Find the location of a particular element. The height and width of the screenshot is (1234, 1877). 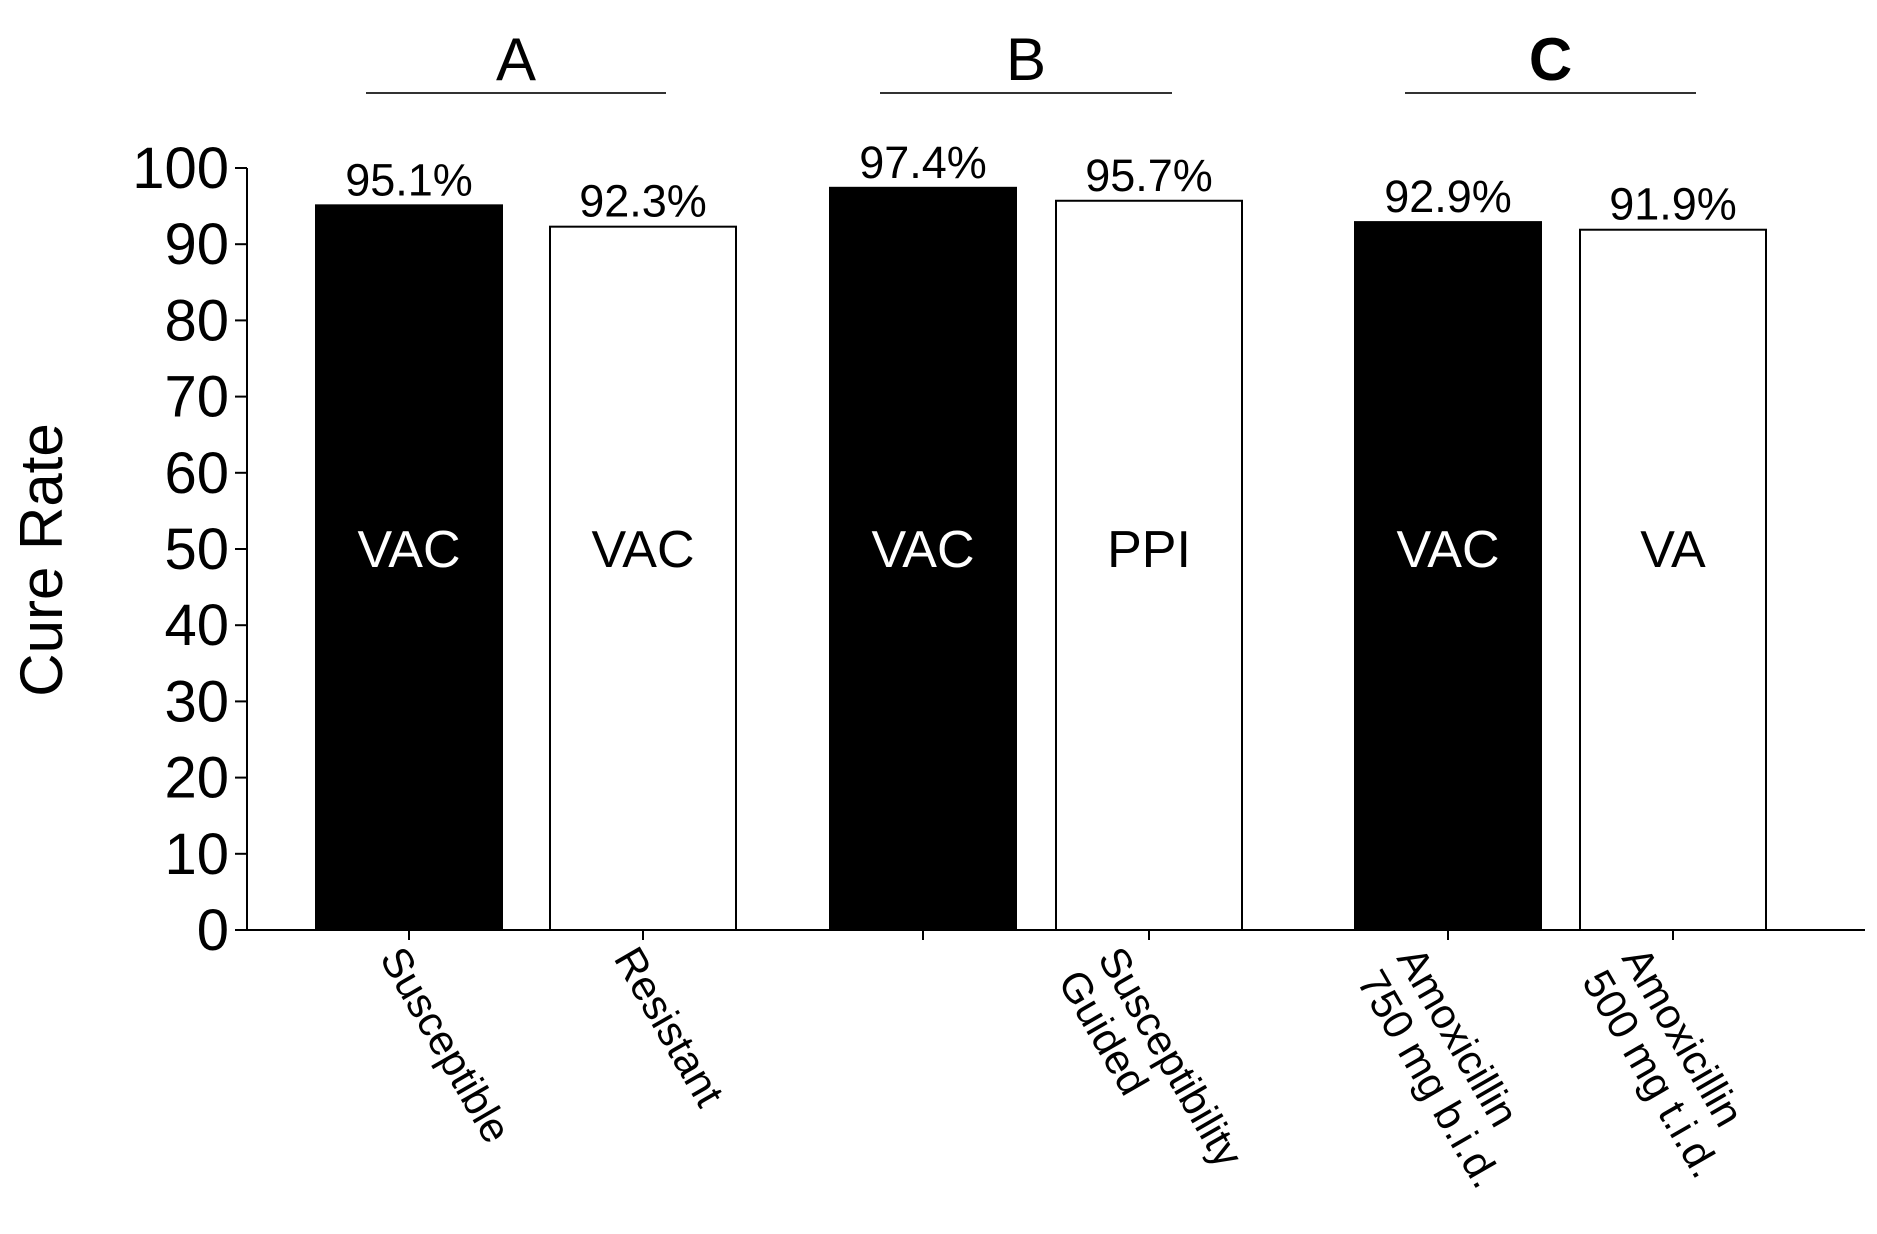

y-tick-label: 30 is located at coordinates (196, 701).